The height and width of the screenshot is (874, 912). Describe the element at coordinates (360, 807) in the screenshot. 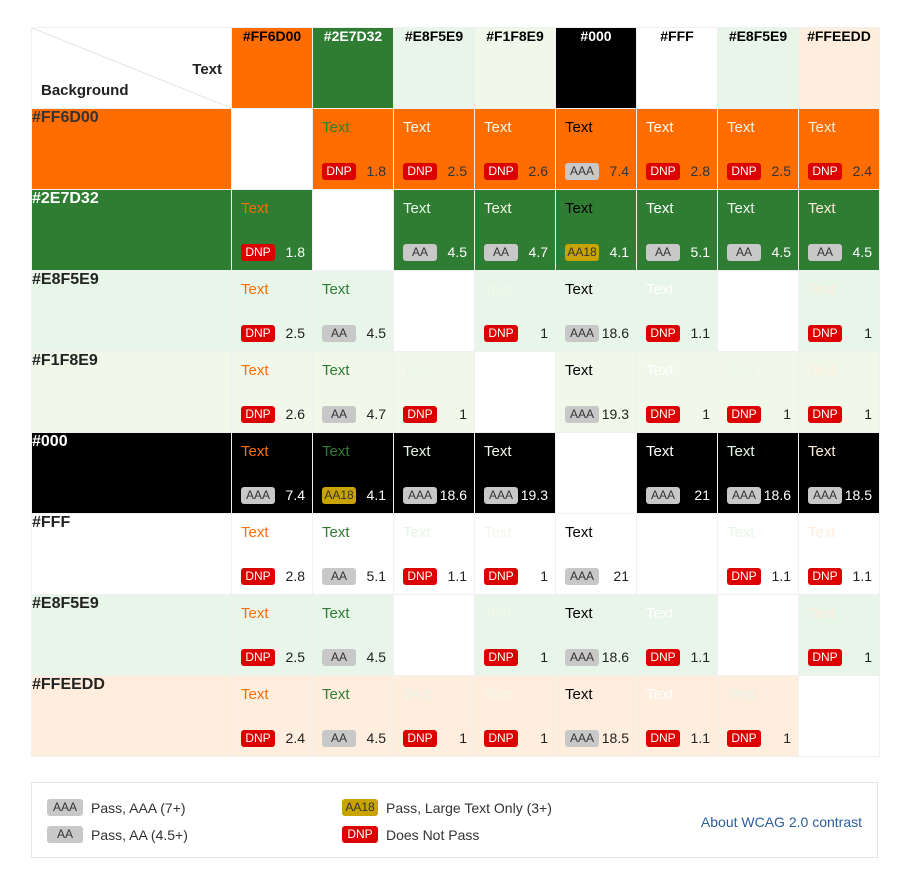

I see `aa18-badge: AA18` at that location.